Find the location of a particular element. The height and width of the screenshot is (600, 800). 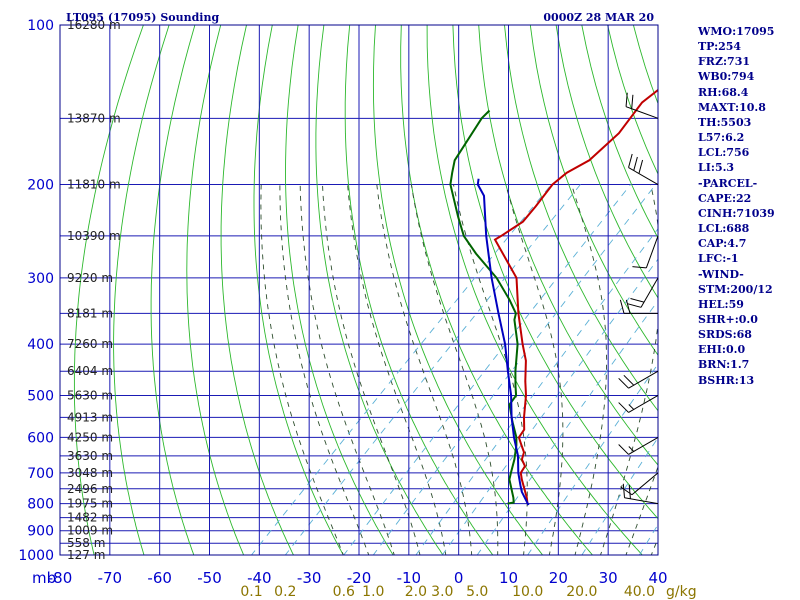

height-label: 558 m is located at coordinates (86, 543).